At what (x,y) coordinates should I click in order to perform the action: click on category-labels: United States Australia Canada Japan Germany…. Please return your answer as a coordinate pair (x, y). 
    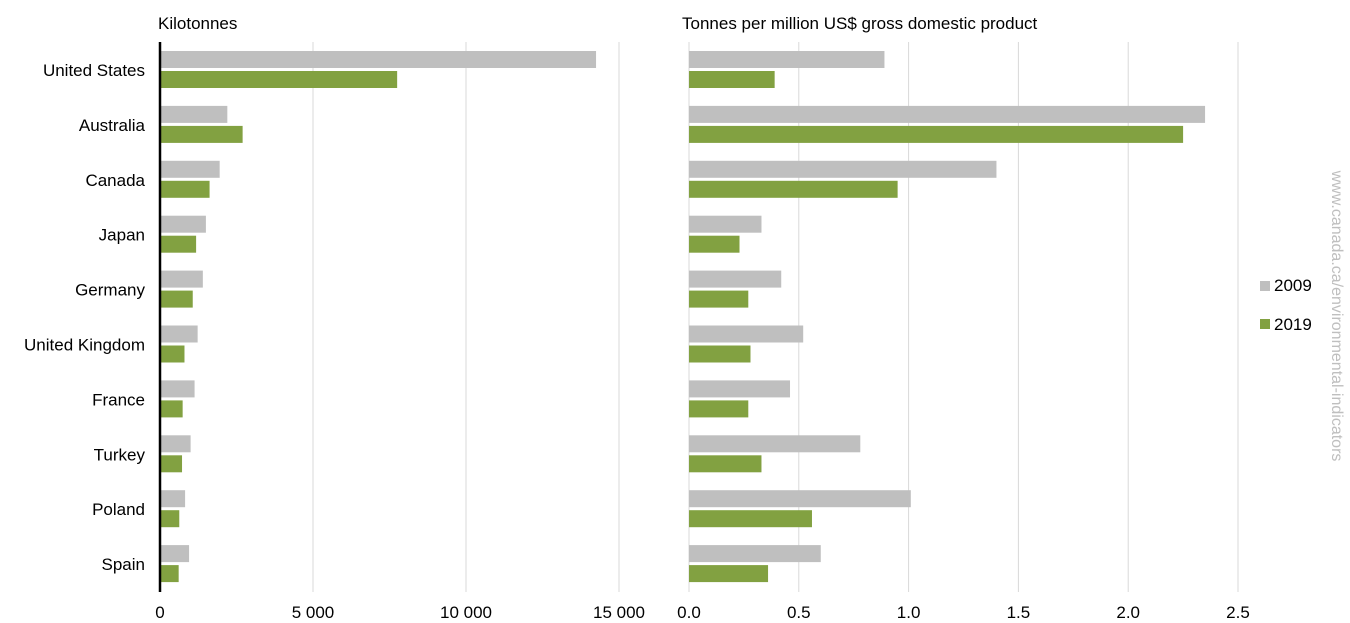
    Looking at the image, I should click on (85, 317).